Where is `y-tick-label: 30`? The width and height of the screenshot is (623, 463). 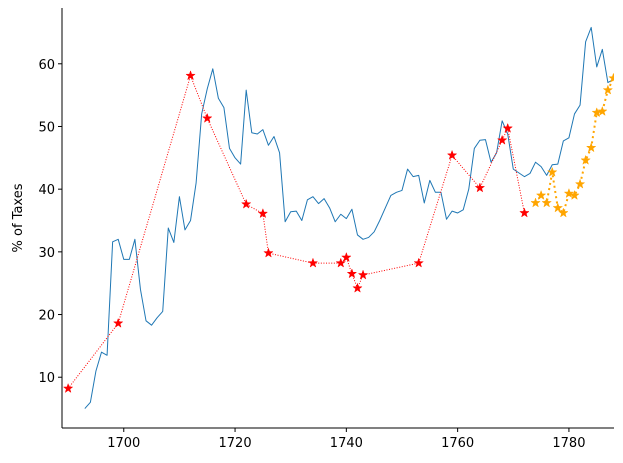 y-tick-label: 30 is located at coordinates (46, 253).